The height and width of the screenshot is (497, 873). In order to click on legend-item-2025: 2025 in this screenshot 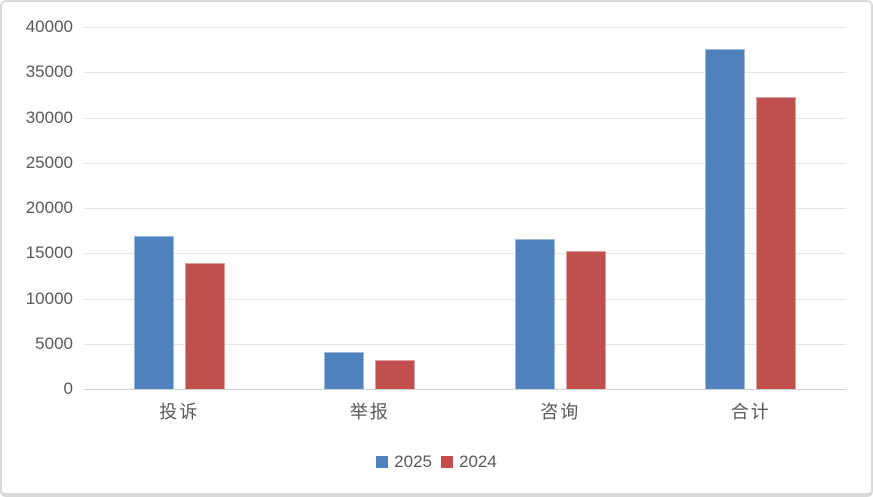, I will do `click(404, 462)`.